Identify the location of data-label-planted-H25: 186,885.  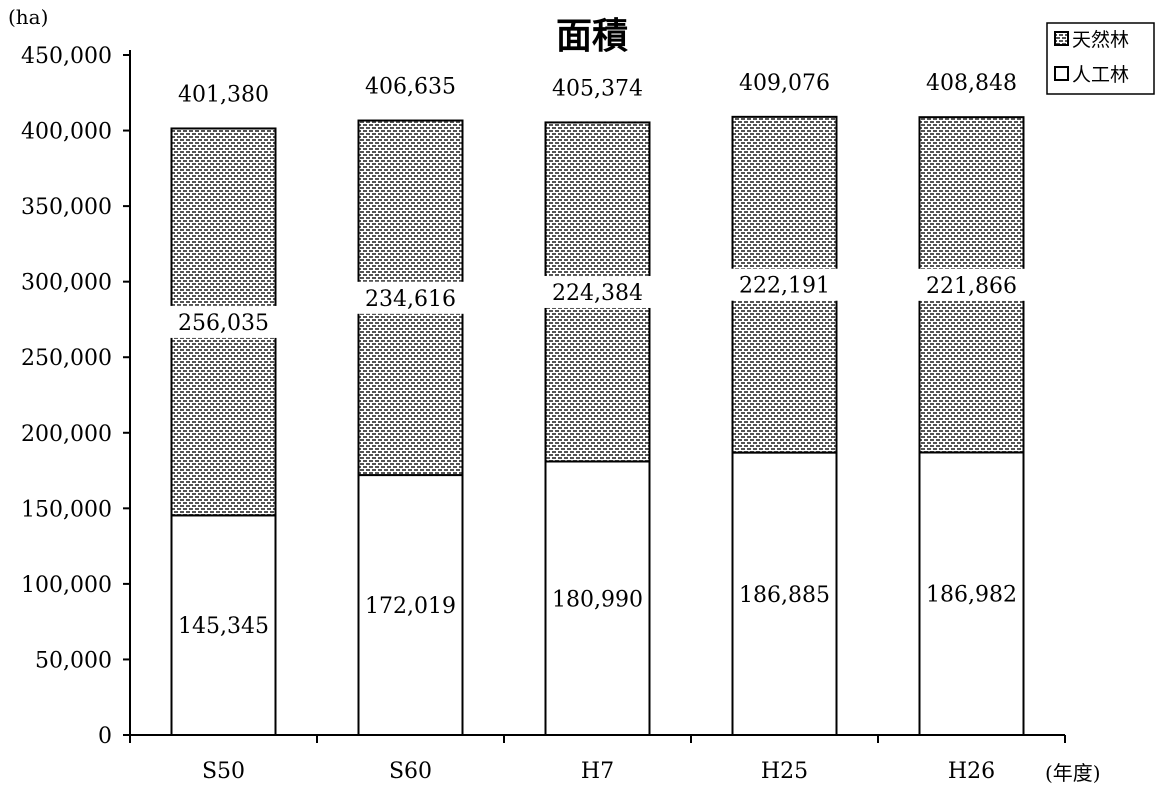
(784, 595).